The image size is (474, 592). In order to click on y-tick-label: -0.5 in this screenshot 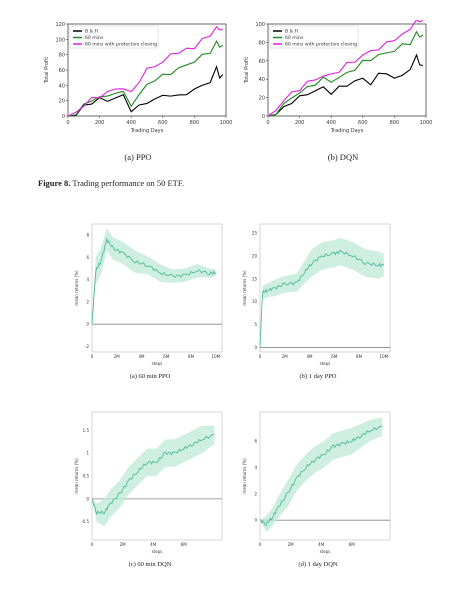, I will do `click(85, 521)`.